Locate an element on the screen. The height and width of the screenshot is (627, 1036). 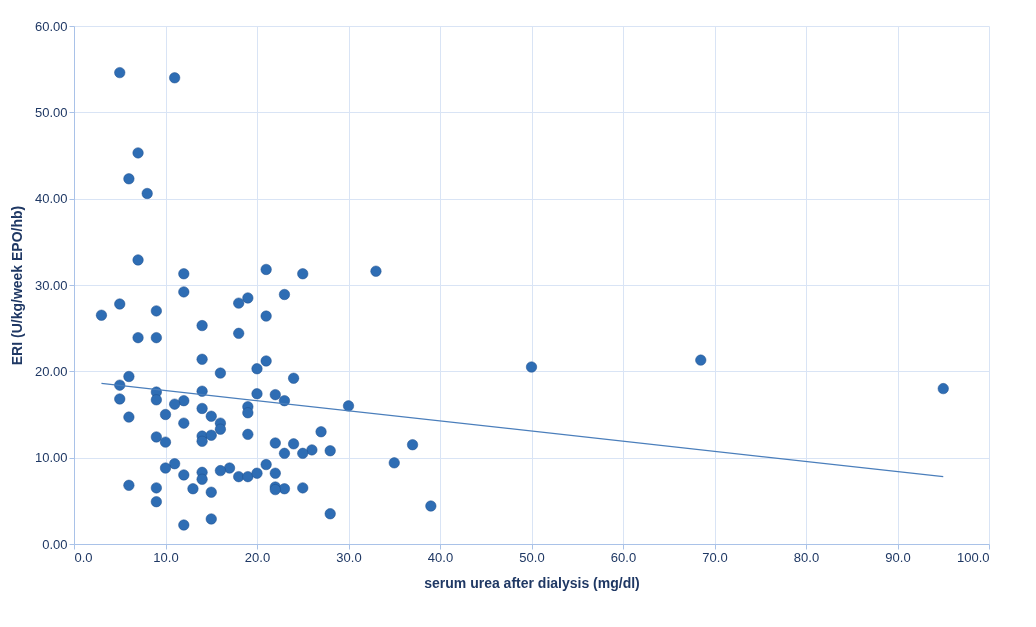
y-axis-title: ERI (U/kg/week EPO/hb) is located at coordinates (16, 285).